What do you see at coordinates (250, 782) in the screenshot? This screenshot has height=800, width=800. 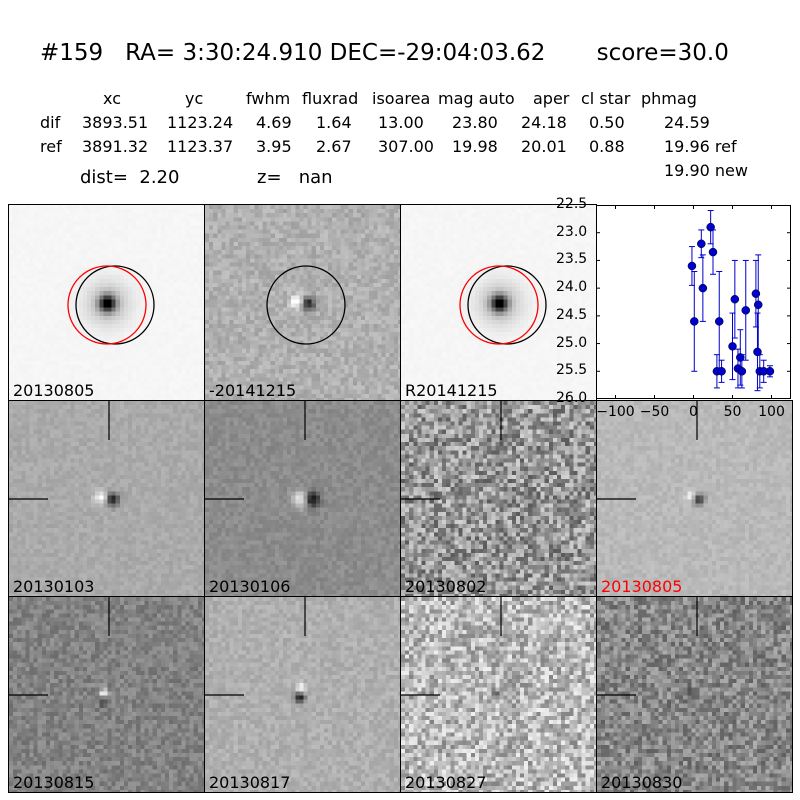 I see `cutout-date-label: 20130817` at bounding box center [250, 782].